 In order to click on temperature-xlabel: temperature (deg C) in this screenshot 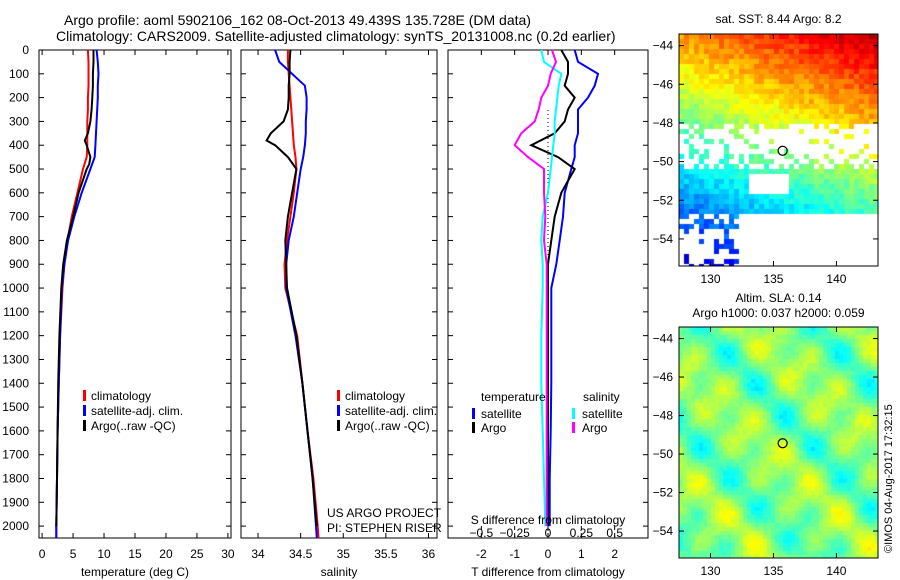, I will do `click(135, 572)`.